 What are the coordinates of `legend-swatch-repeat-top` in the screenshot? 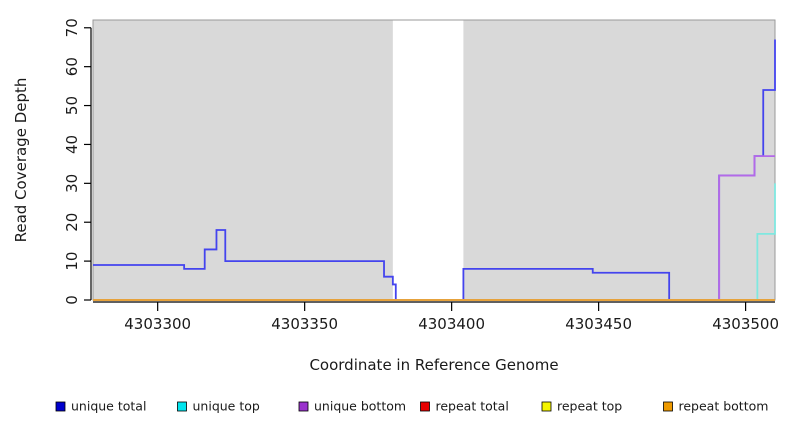 It's located at (546, 406).